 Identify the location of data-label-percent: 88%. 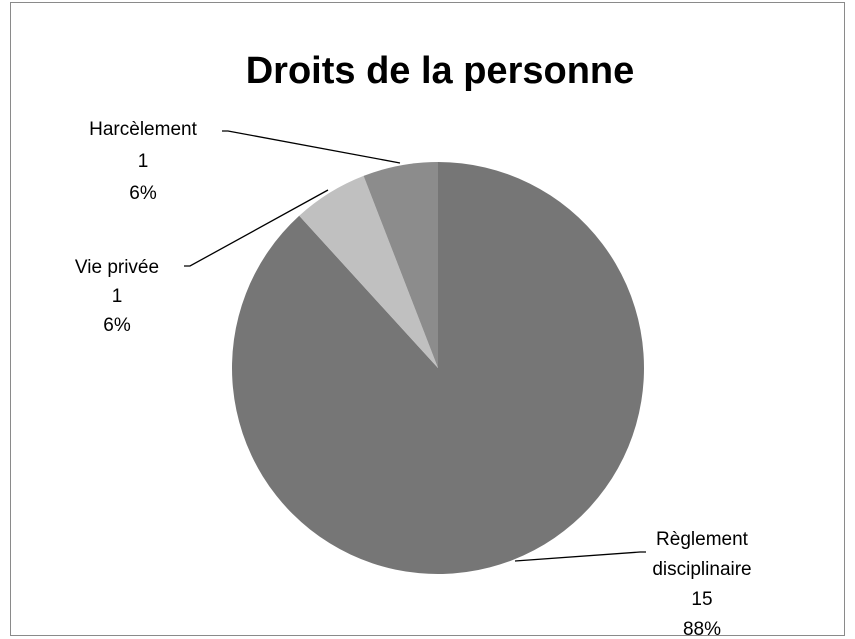
(702, 629).